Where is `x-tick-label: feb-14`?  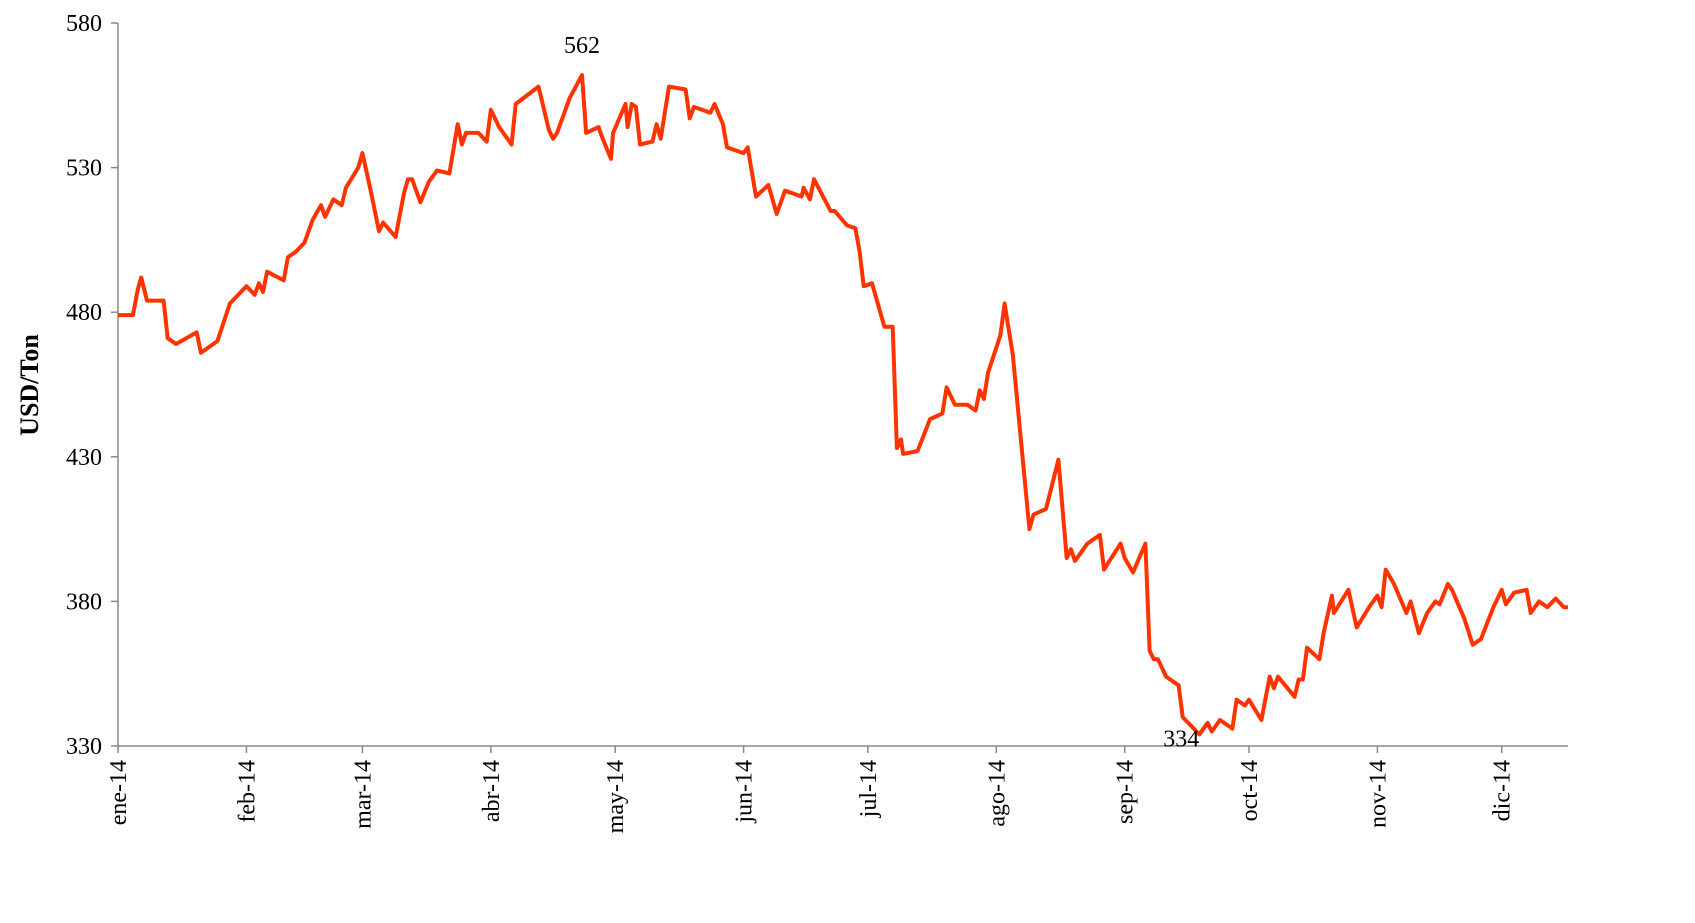 x-tick-label: feb-14 is located at coordinates (247, 791).